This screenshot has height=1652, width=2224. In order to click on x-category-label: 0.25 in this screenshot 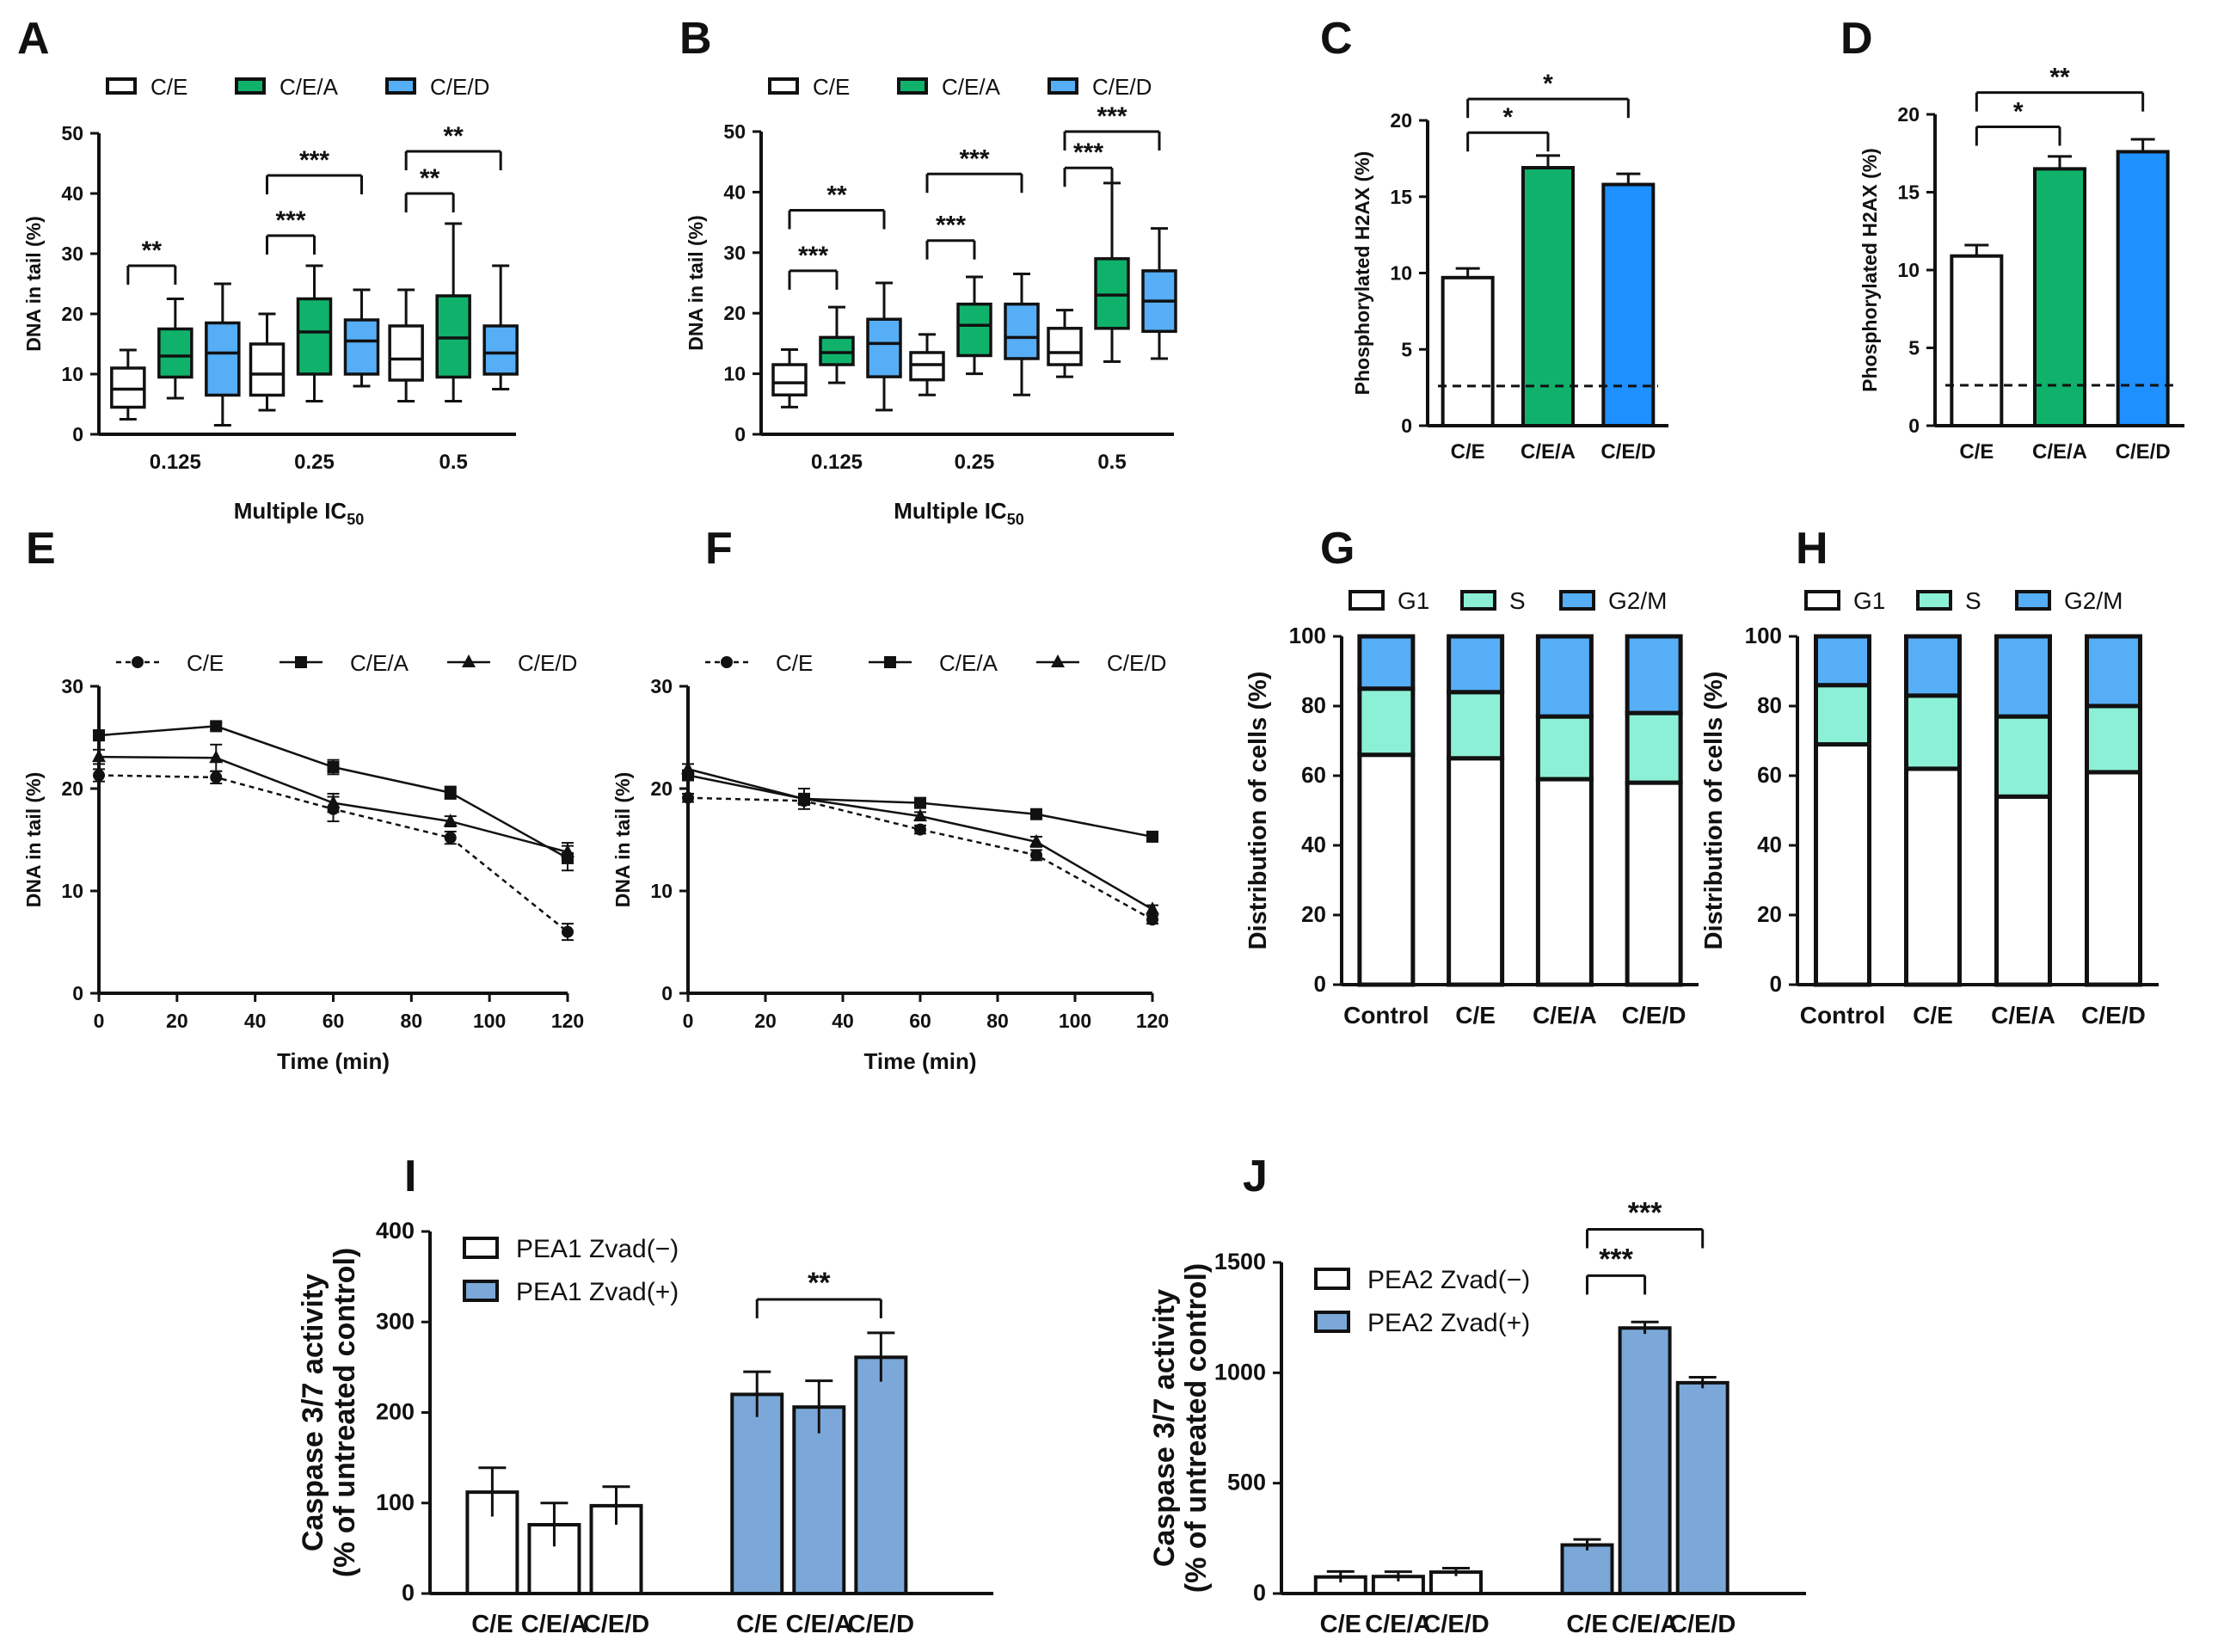, I will do `click(975, 462)`.